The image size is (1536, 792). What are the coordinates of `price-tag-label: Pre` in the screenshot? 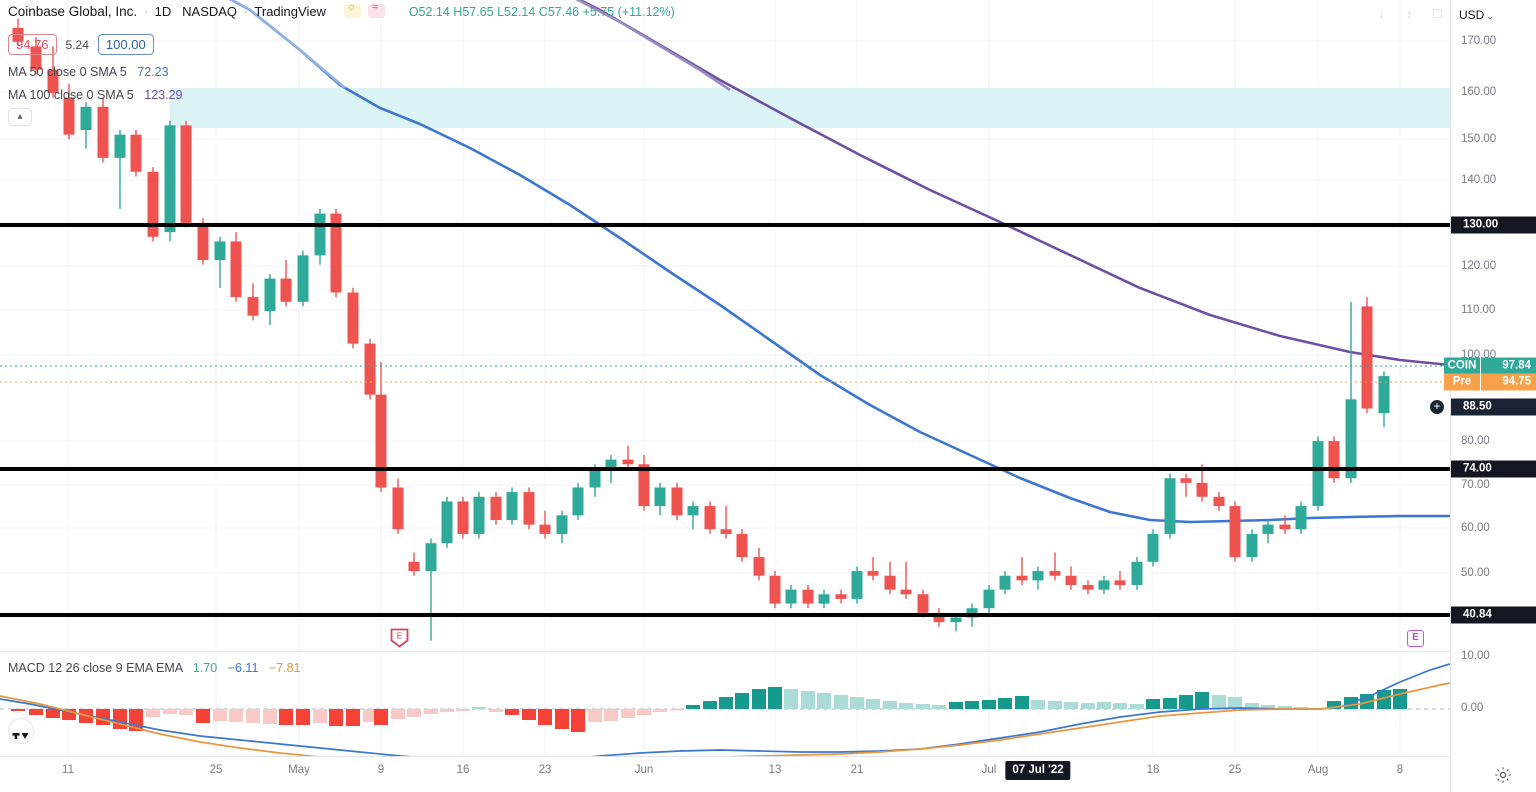 It's located at (1462, 382).